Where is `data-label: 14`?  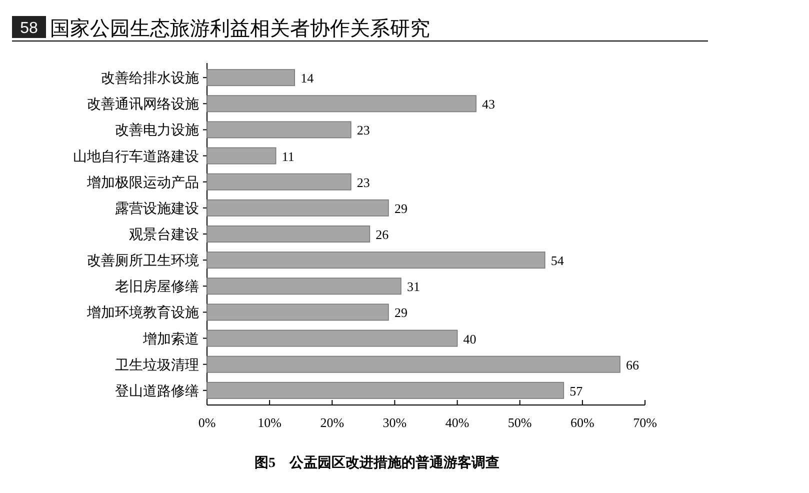
data-label: 14 is located at coordinates (307, 78).